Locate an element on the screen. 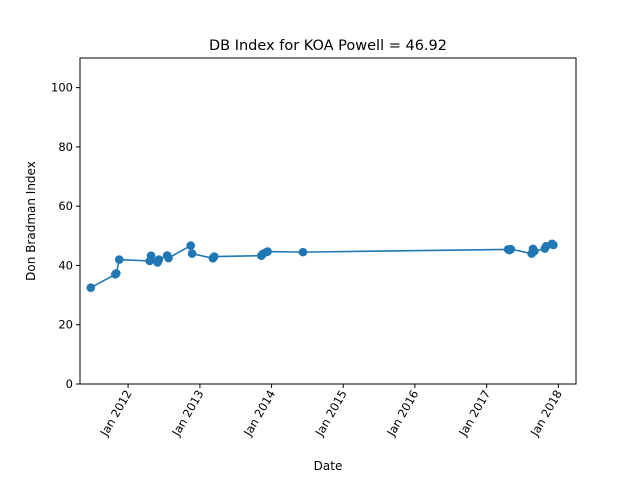 The image size is (640, 480). chart-title: DB Index for KOA Powell = 46.92 is located at coordinates (328, 46).